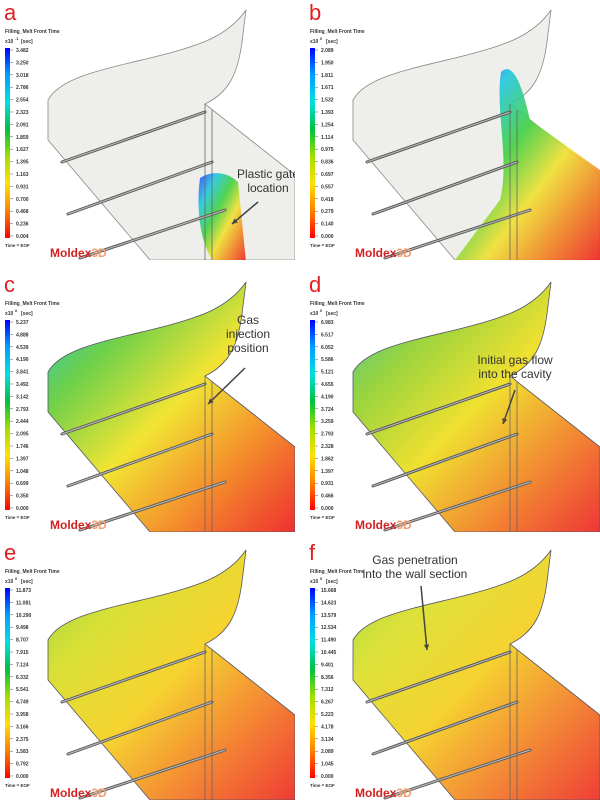 The image size is (600, 800). What do you see at coordinates (327, 76) in the screenshot?
I see `legend-tick-label: 1.811` at bounding box center [327, 76].